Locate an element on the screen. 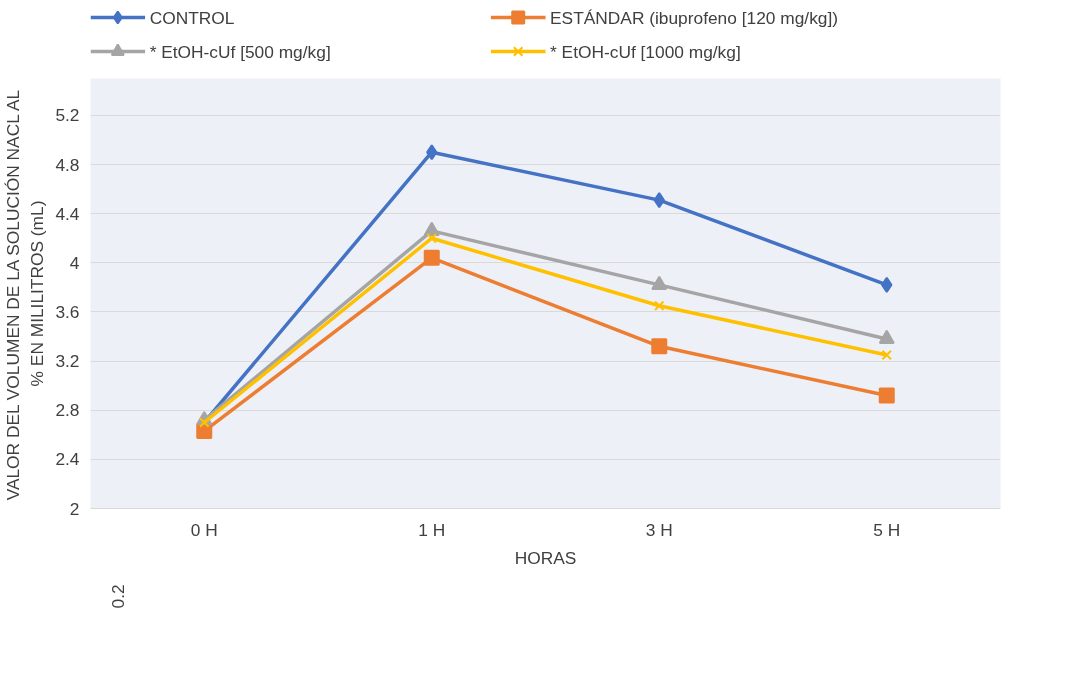 The width and height of the screenshot is (1092, 678). y-tick-label: 5.2 is located at coordinates (67, 115).